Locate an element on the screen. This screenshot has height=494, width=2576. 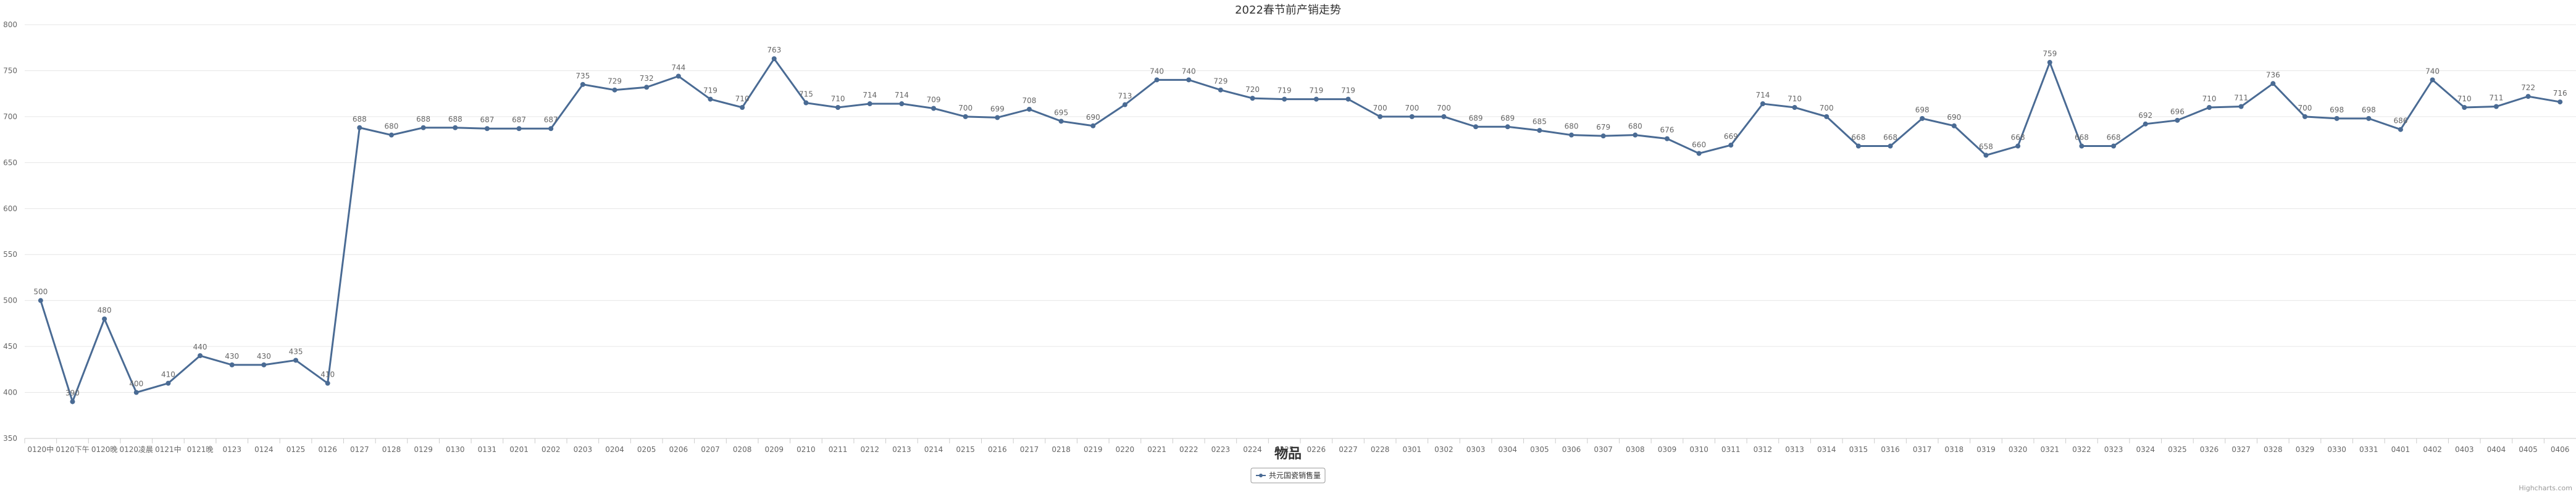
x-tick-label: 0318 is located at coordinates (1954, 450).